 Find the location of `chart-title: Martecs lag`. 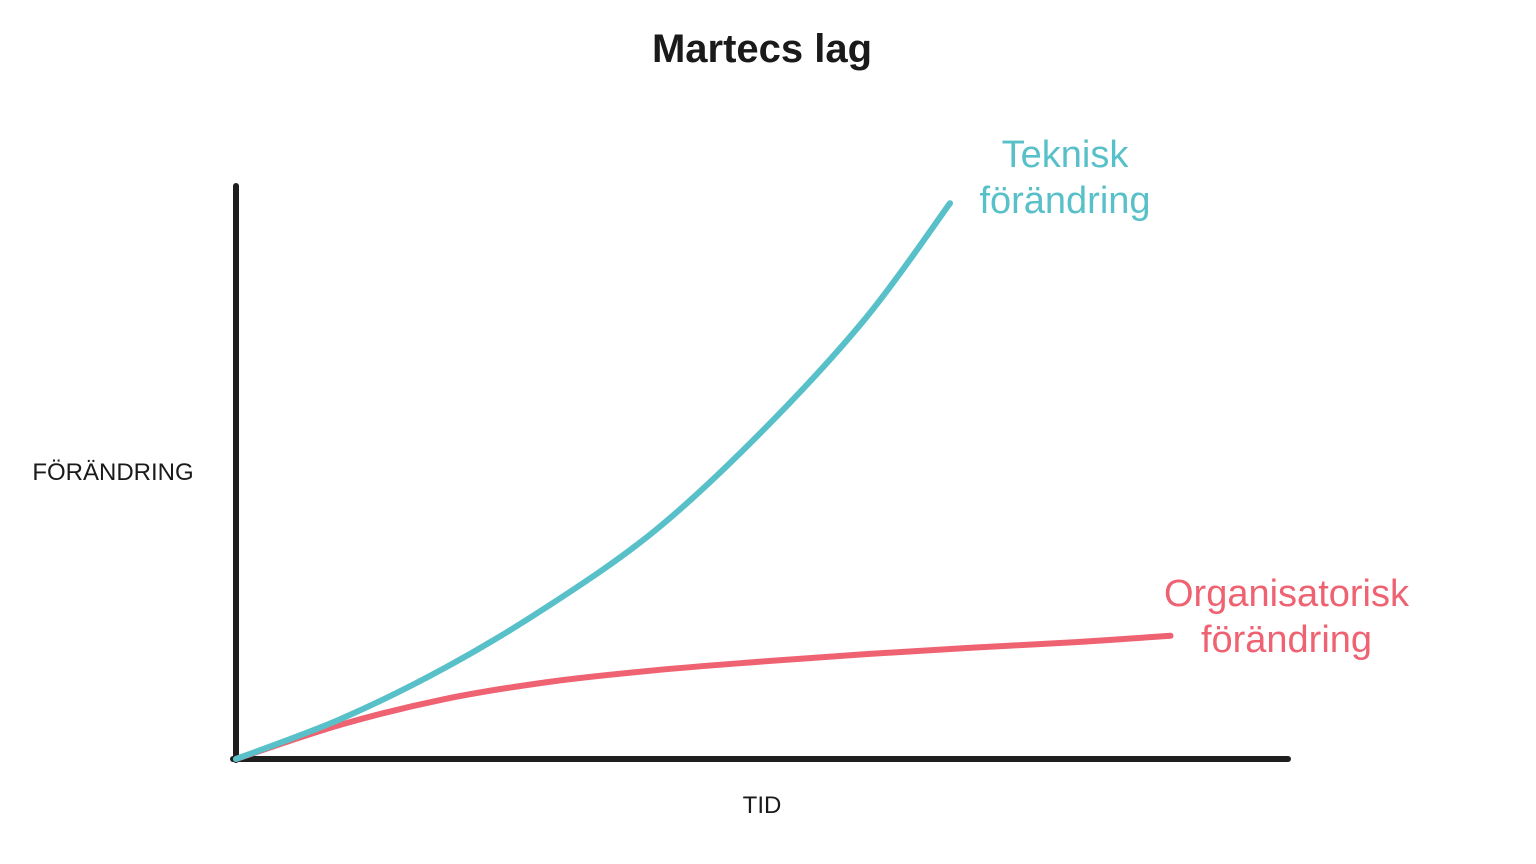

chart-title: Martecs lag is located at coordinates (762, 49).